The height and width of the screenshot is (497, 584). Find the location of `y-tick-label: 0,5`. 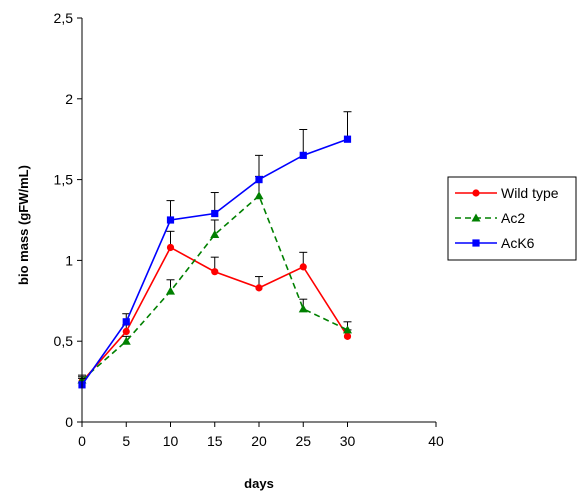

y-tick-label: 0,5 is located at coordinates (64, 341).